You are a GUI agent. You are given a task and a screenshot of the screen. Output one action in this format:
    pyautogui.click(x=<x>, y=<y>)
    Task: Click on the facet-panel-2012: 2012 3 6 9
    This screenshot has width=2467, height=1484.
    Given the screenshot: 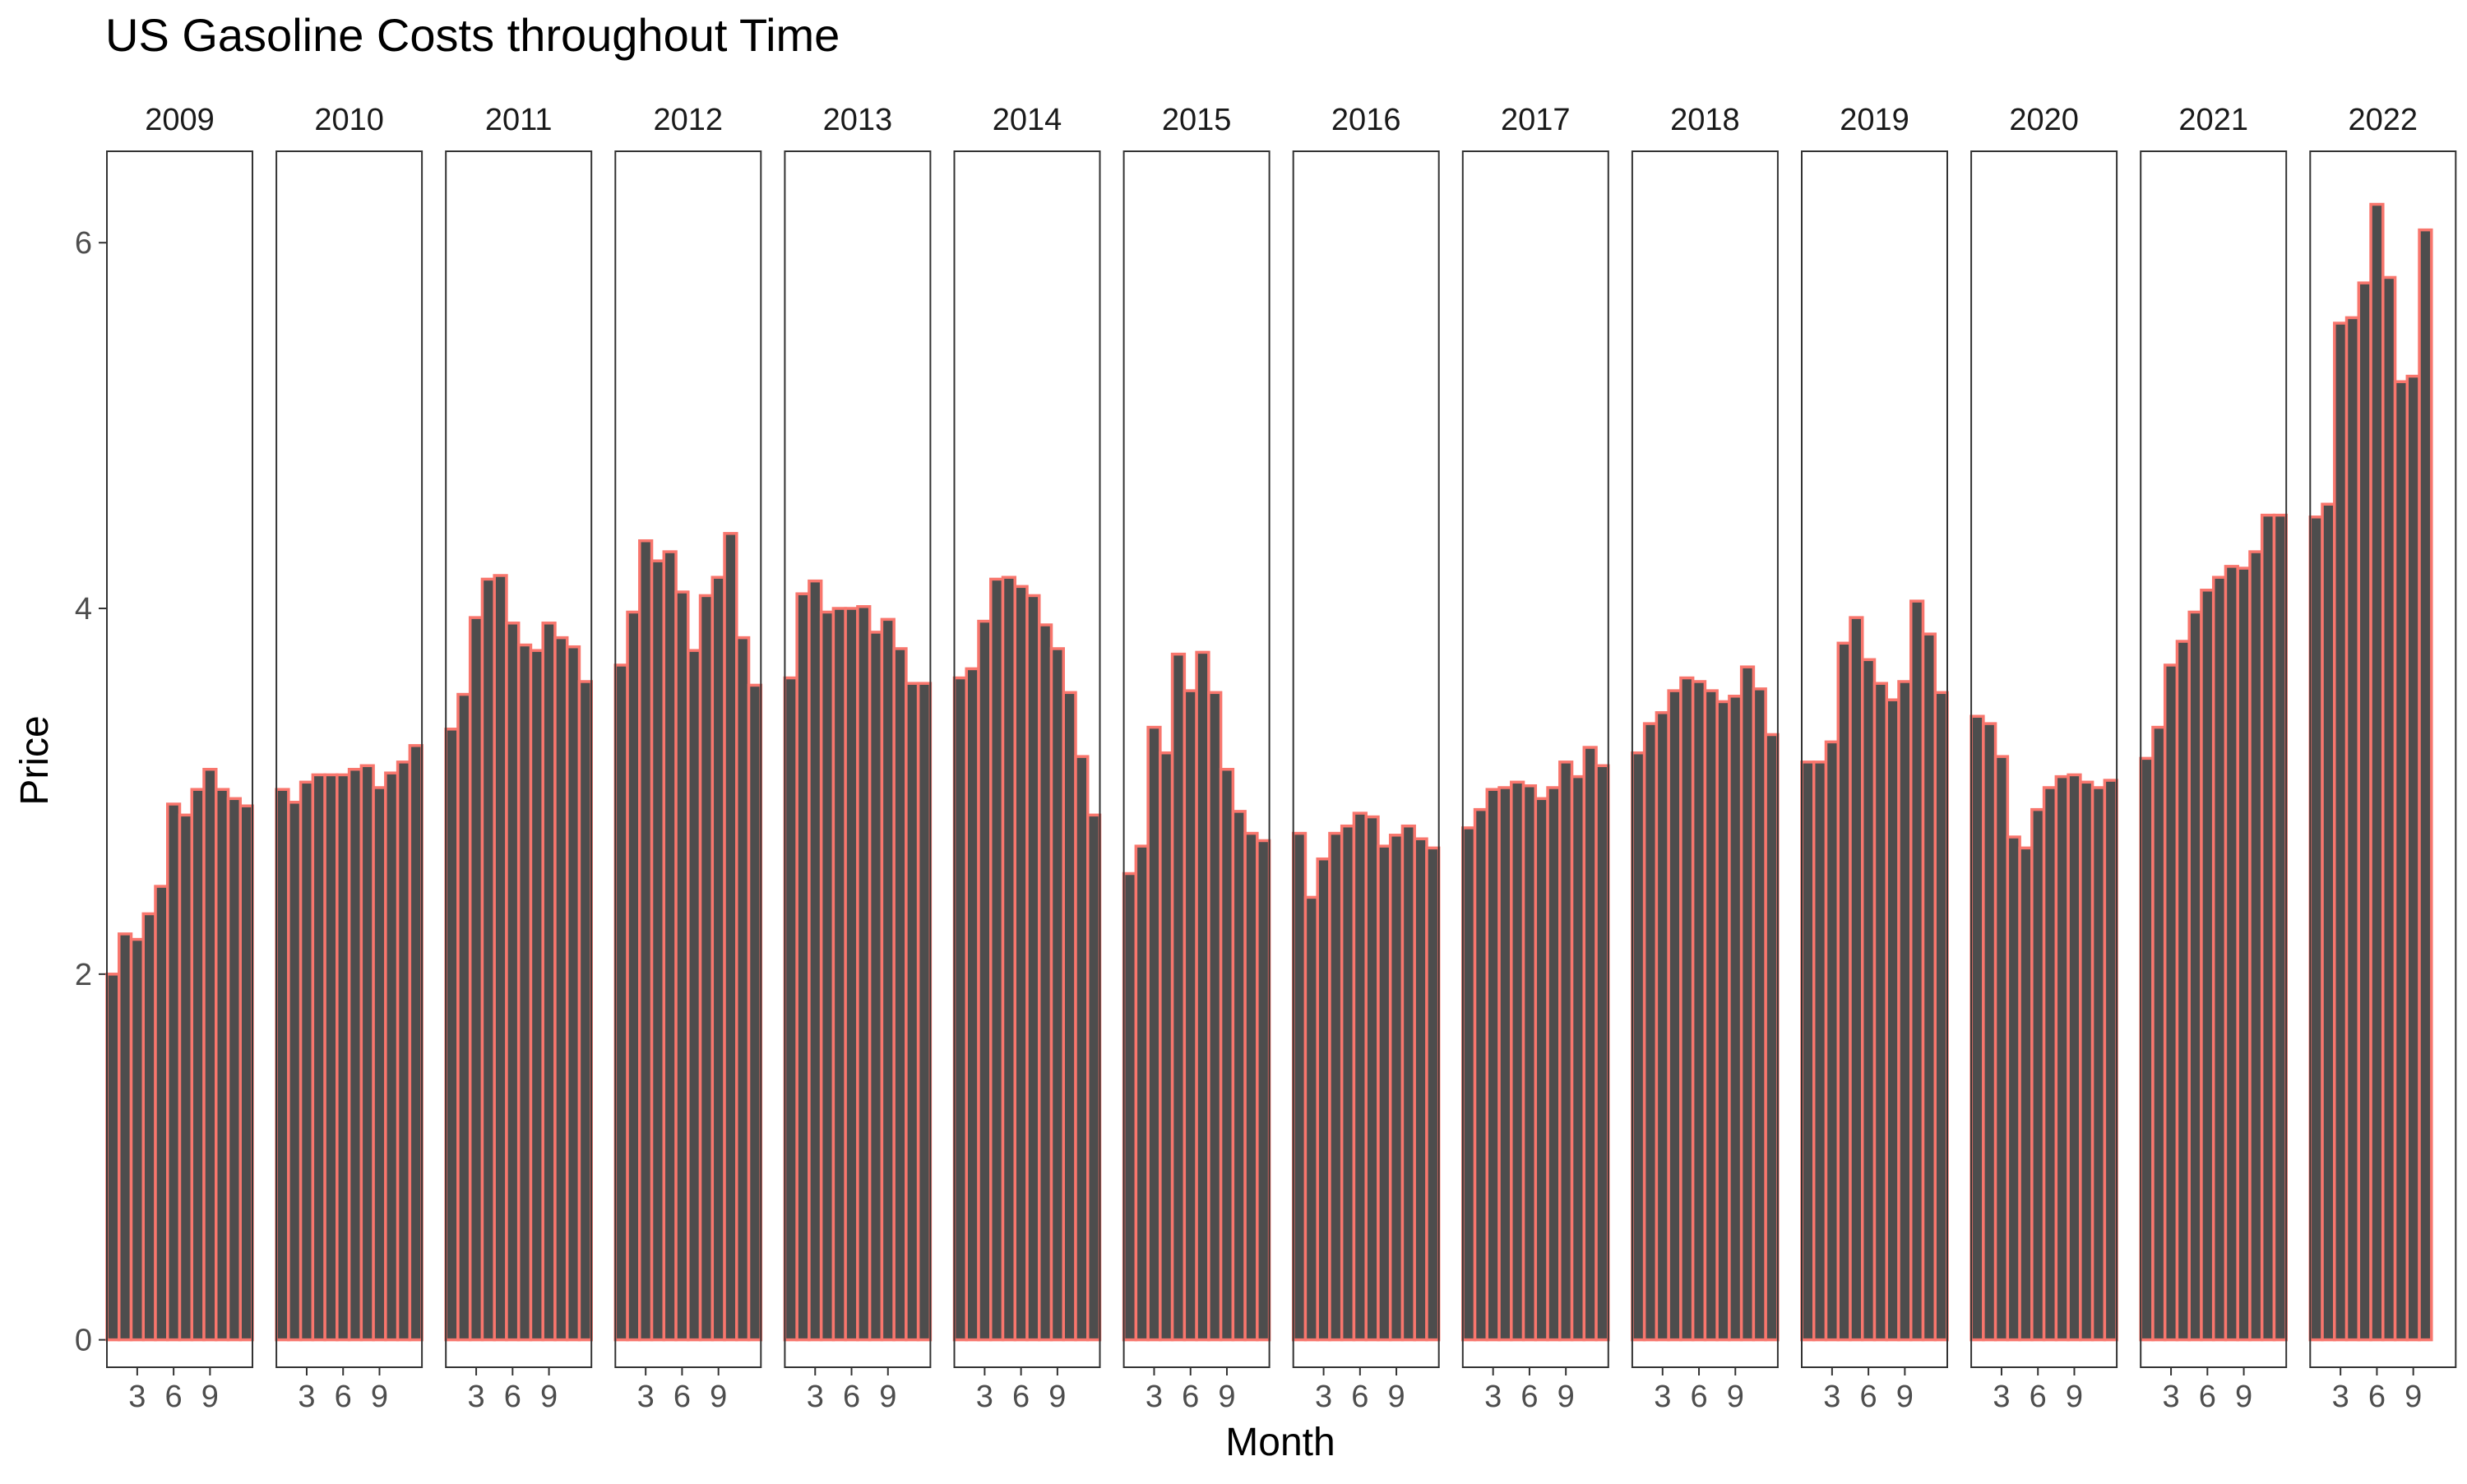 What is the action you would take?
    pyautogui.click(x=688, y=758)
    